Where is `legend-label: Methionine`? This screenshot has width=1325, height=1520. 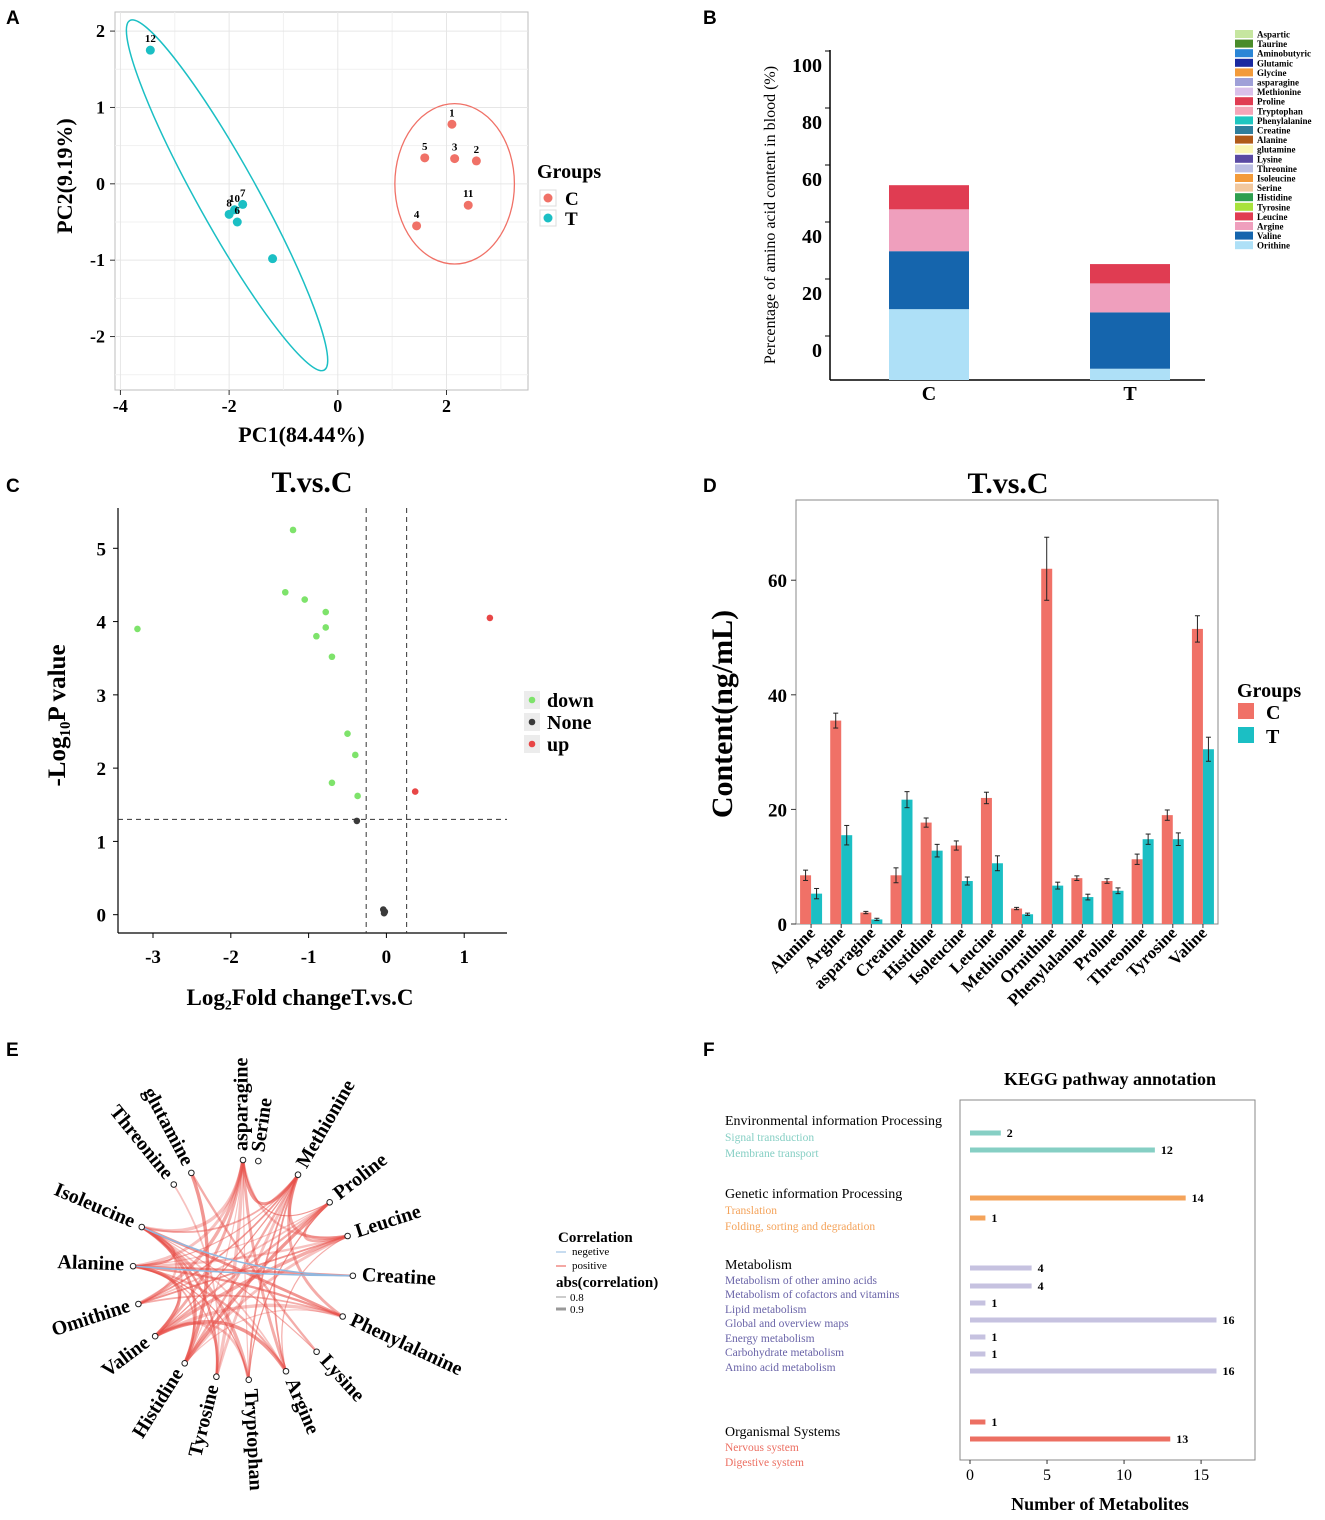
legend-label: Methionine is located at coordinates (1279, 92).